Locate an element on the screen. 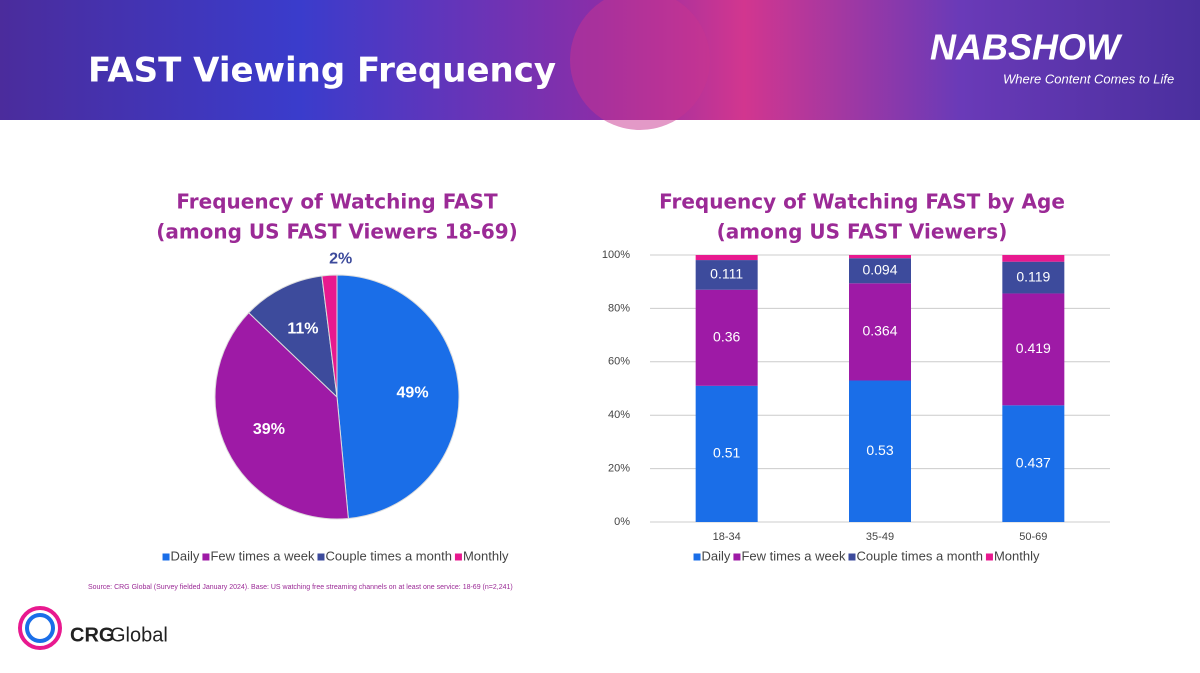 Image resolution: width=1200 pixels, height=673 pixels. nab-logo: NABSHOW is located at coordinates (1026, 47).